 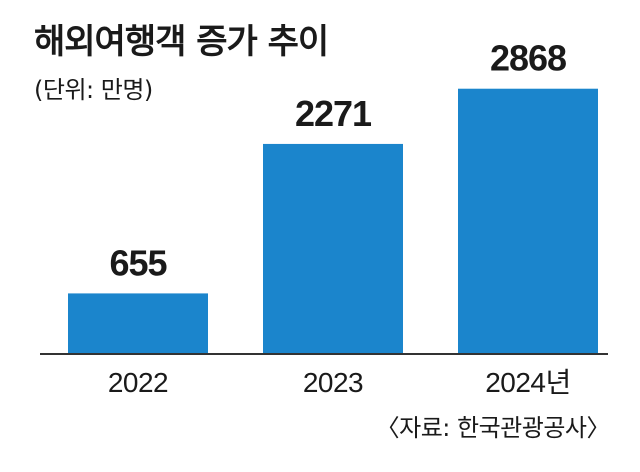 I want to click on x-tick-label-2: 2024년, so click(x=528, y=382).